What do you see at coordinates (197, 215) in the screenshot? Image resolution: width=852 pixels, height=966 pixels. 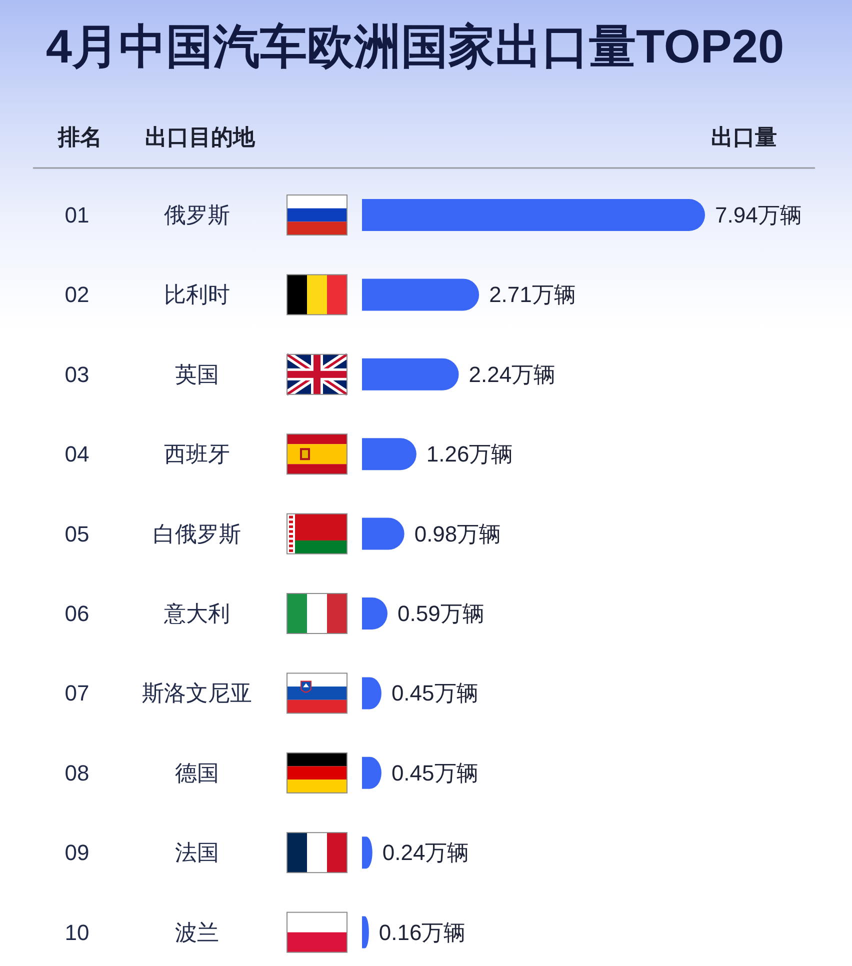 I see `y-tick-label: 俄罗斯` at bounding box center [197, 215].